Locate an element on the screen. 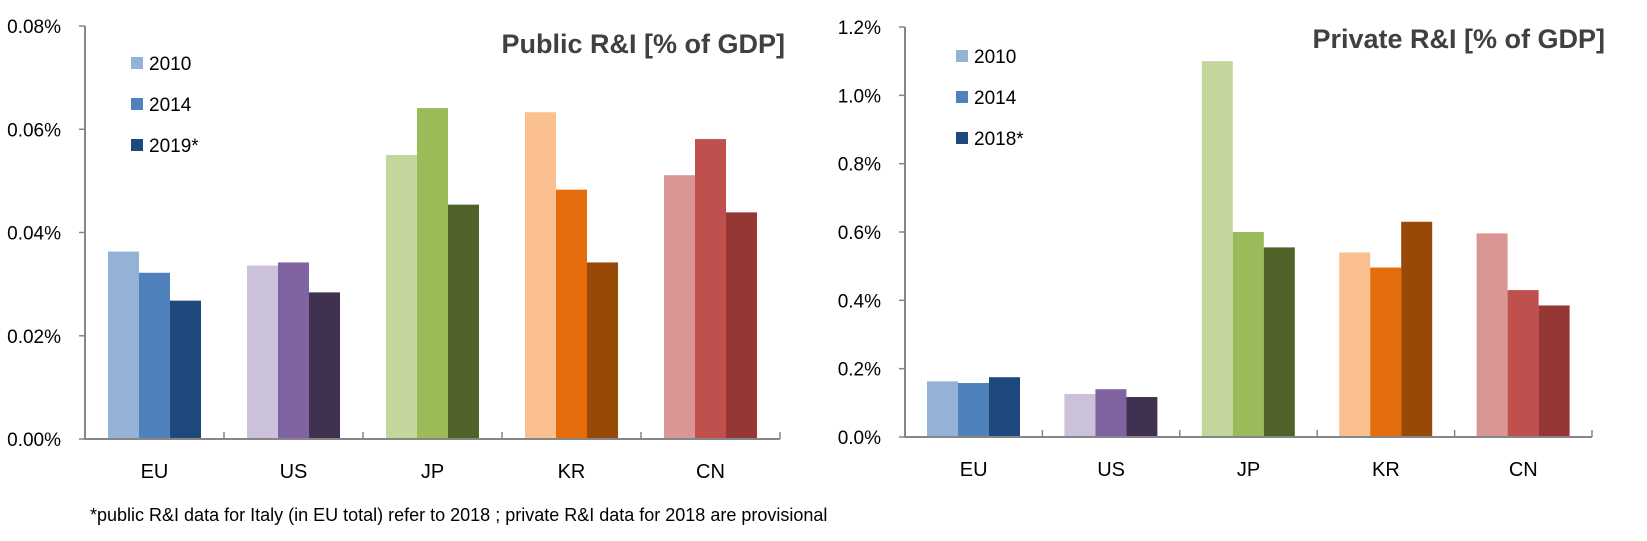 This screenshot has height=541, width=1647. y-tick-label: 0.0% is located at coordinates (859, 438).